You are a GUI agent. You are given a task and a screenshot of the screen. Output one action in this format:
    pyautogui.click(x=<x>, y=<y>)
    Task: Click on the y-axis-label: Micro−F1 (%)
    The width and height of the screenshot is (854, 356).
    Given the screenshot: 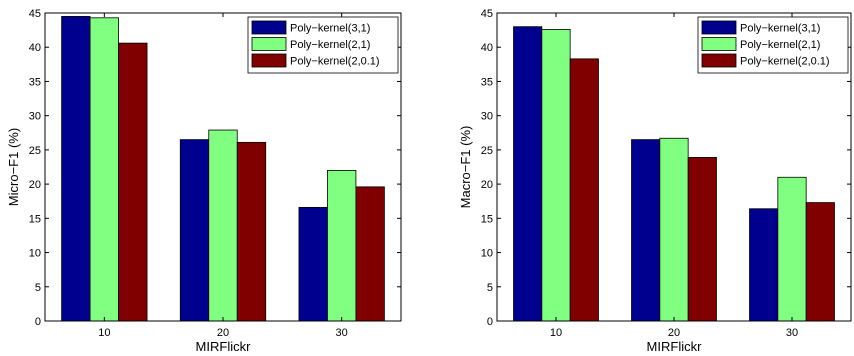 What is the action you would take?
    pyautogui.click(x=13, y=167)
    